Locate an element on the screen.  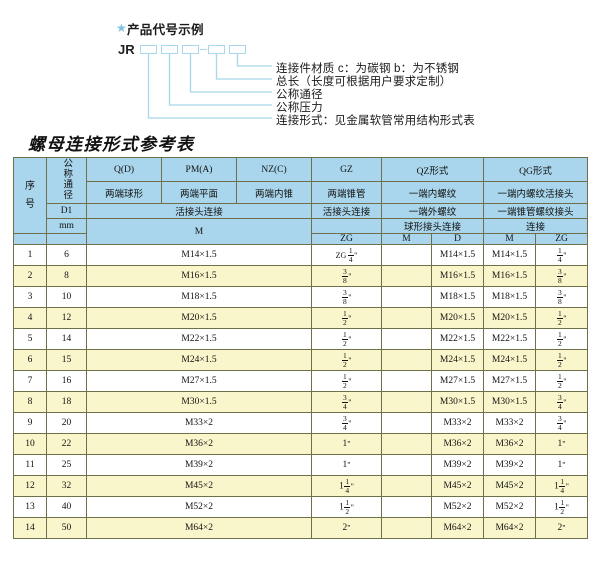
header-bore-d1: D1 is located at coordinates (66, 211).